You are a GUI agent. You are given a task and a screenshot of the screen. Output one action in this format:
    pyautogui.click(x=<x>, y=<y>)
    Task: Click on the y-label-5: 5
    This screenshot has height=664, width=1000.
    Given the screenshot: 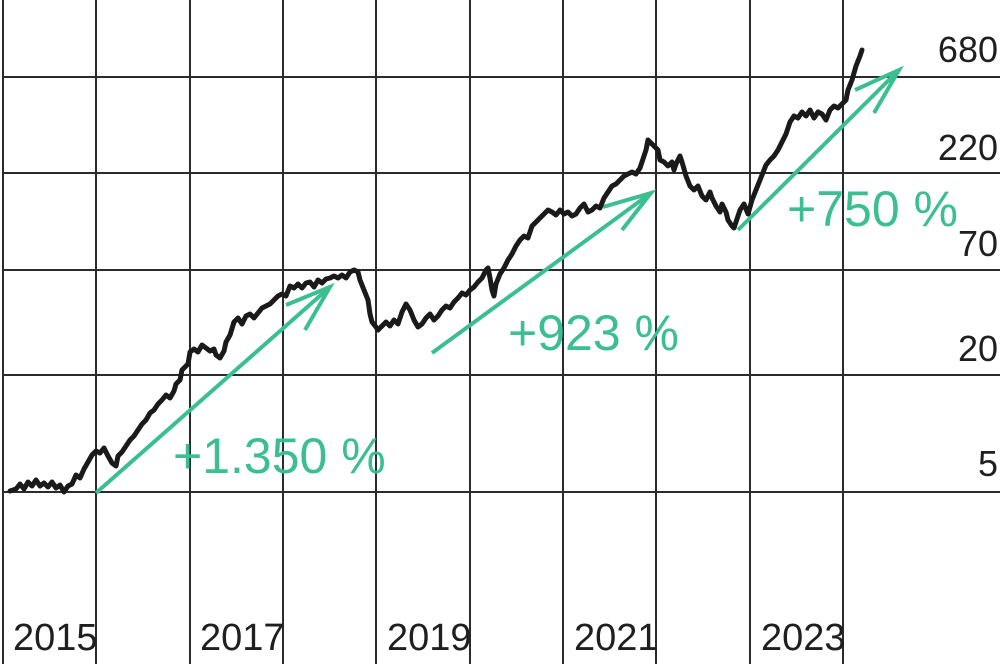 What is the action you would take?
    pyautogui.click(x=988, y=463)
    